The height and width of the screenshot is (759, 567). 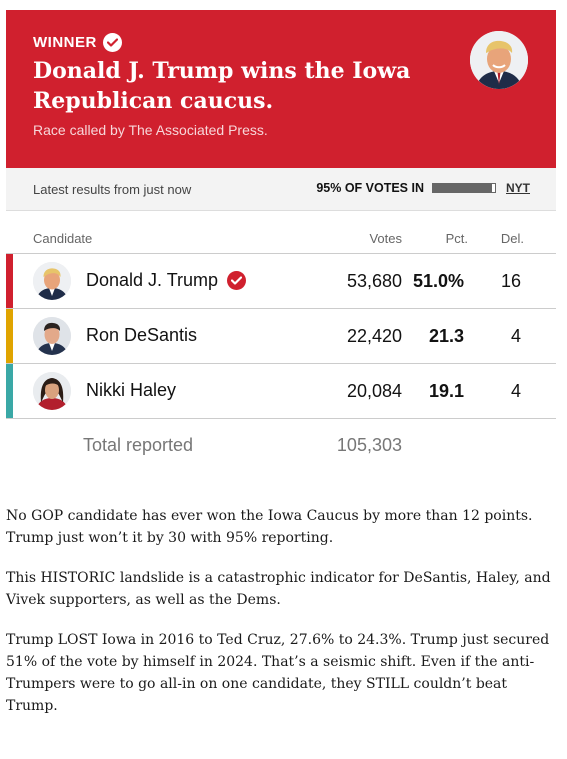 I want to click on haley-avatar, so click(x=52, y=391).